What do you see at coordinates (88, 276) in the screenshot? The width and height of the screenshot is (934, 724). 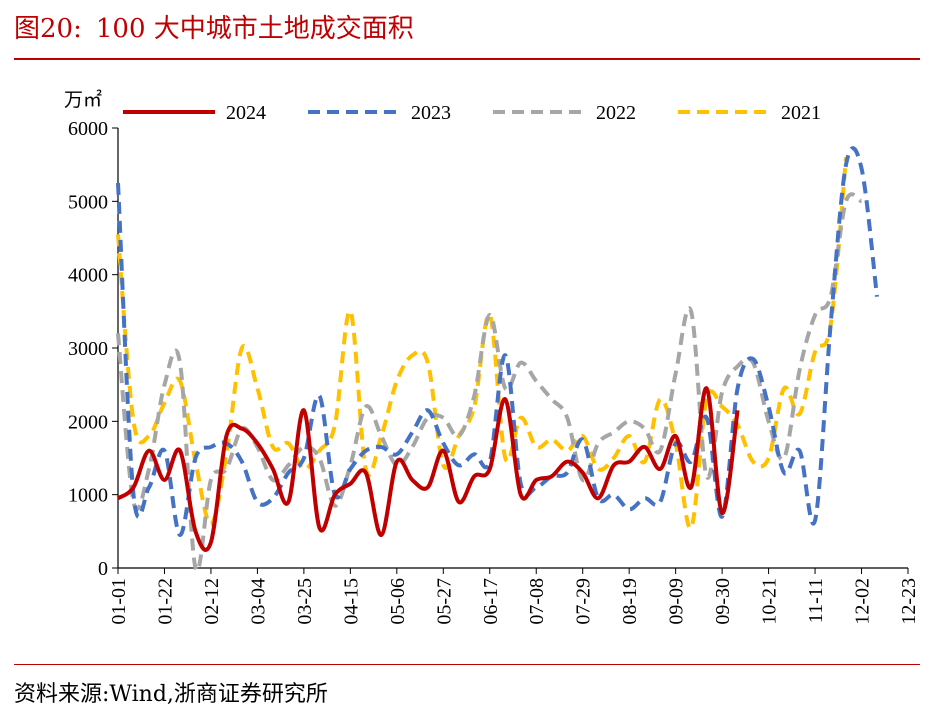 I see `y-tick-label: 4000` at bounding box center [88, 276].